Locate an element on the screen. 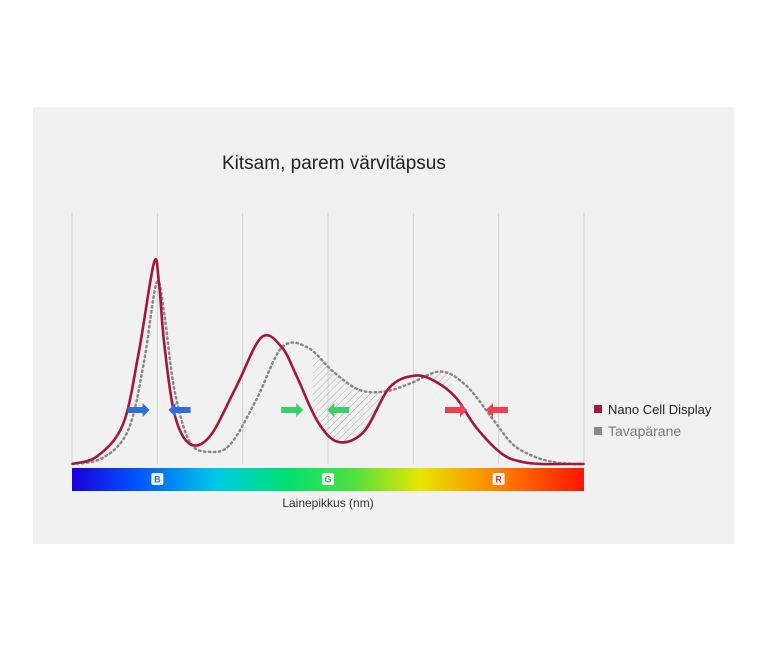 The width and height of the screenshot is (768, 655). band-label-g: G is located at coordinates (328, 479).